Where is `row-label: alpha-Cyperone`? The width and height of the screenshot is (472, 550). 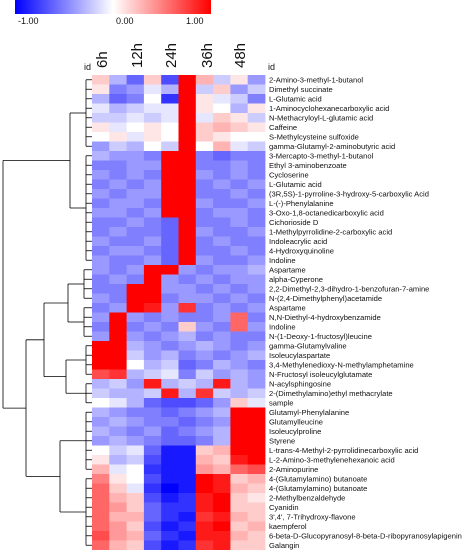 row-label: alpha-Cyperone is located at coordinates (296, 279).